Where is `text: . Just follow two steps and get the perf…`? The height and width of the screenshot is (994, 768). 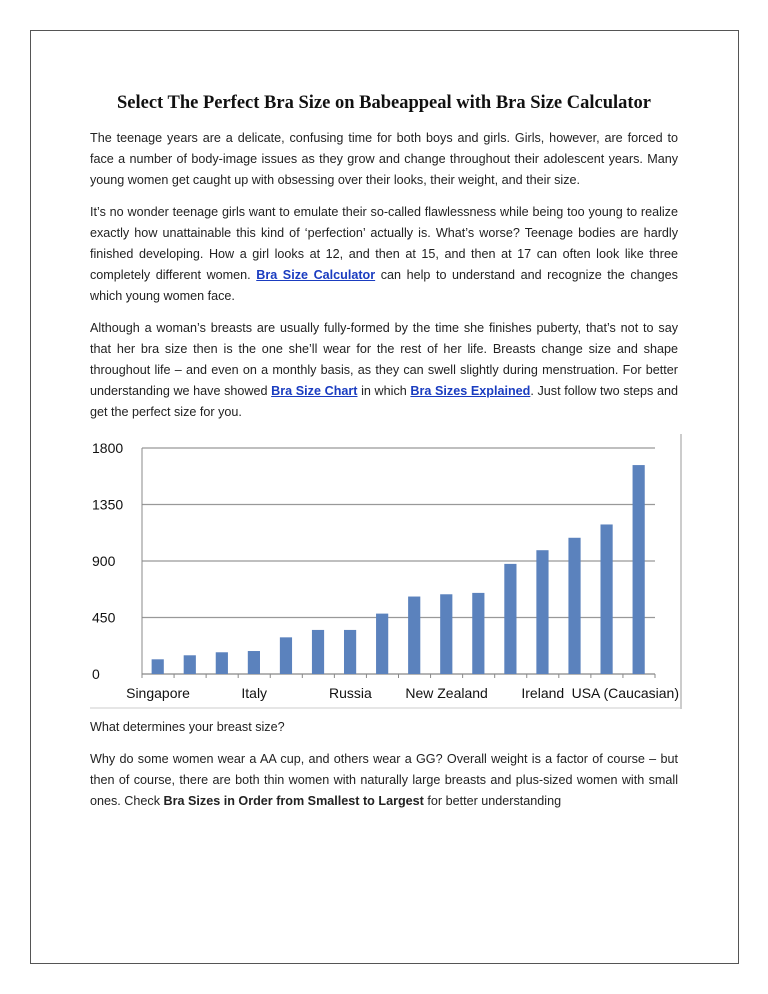 text: . Just follow two steps and get the perf… is located at coordinates (384, 401).